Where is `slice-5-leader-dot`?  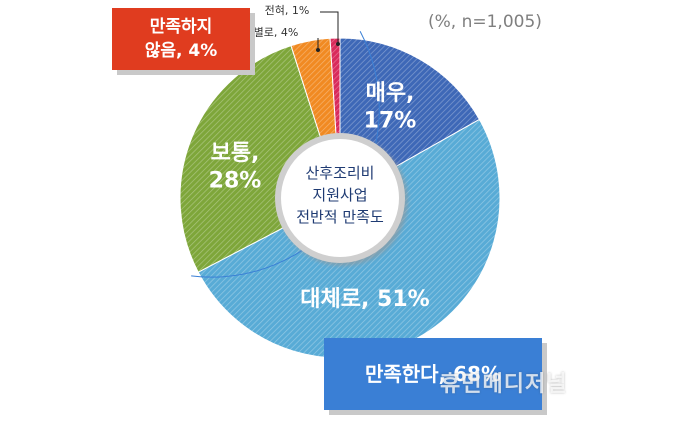 slice-5-leader-dot is located at coordinates (338, 44).